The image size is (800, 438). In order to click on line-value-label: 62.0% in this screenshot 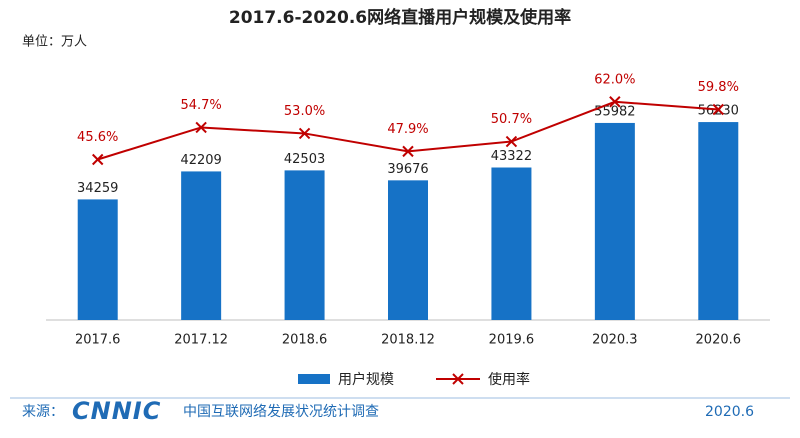, I will do `click(614, 79)`.